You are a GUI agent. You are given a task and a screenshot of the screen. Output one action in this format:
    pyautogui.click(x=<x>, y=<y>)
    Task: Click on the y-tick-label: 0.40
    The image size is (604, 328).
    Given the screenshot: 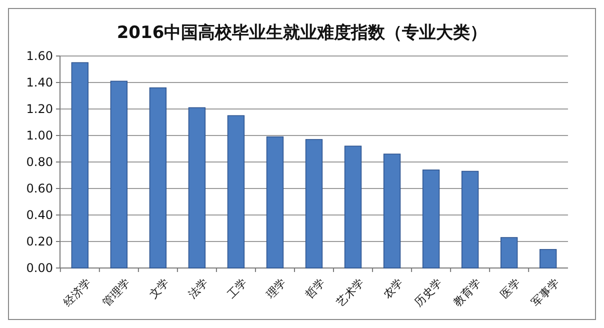 What is the action you would take?
    pyautogui.click(x=39, y=215)
    